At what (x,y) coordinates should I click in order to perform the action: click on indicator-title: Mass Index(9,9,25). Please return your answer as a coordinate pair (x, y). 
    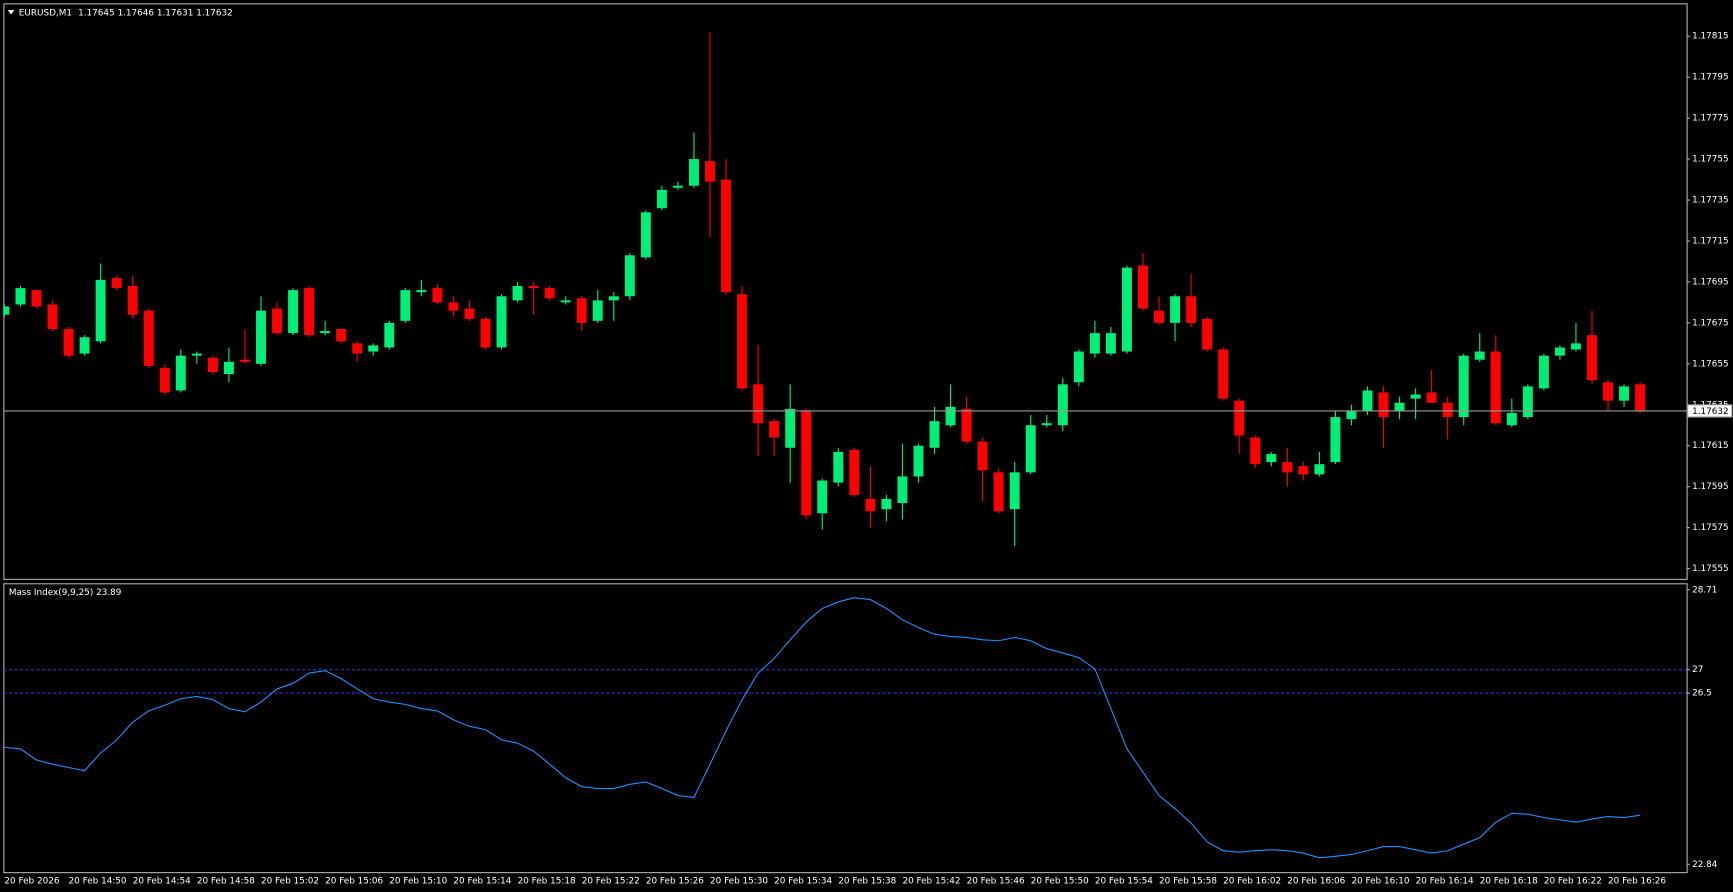
    Looking at the image, I should click on (51, 593).